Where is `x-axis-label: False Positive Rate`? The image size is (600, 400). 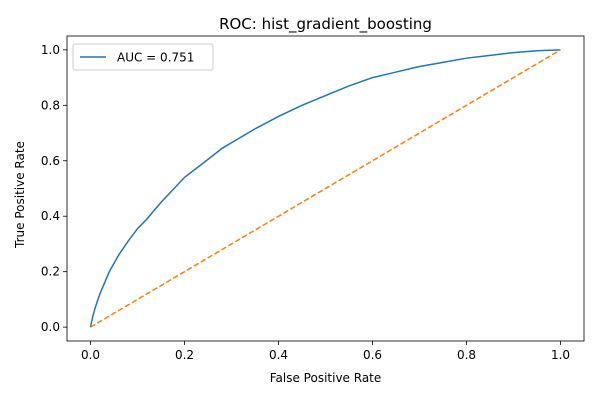
x-axis-label: False Positive Rate is located at coordinates (326, 378).